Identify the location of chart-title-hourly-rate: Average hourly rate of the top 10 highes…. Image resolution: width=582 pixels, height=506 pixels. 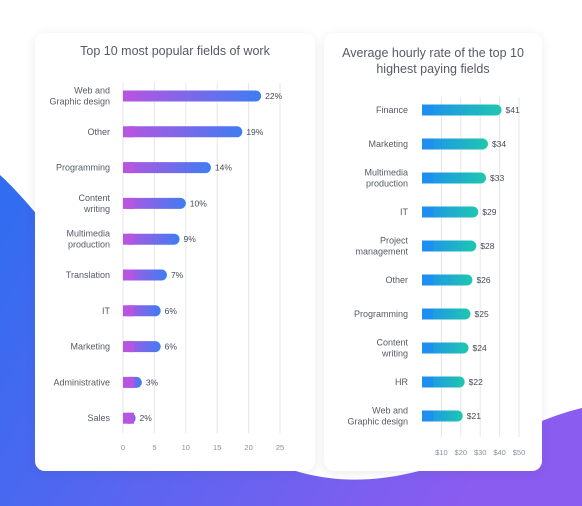
(433, 61).